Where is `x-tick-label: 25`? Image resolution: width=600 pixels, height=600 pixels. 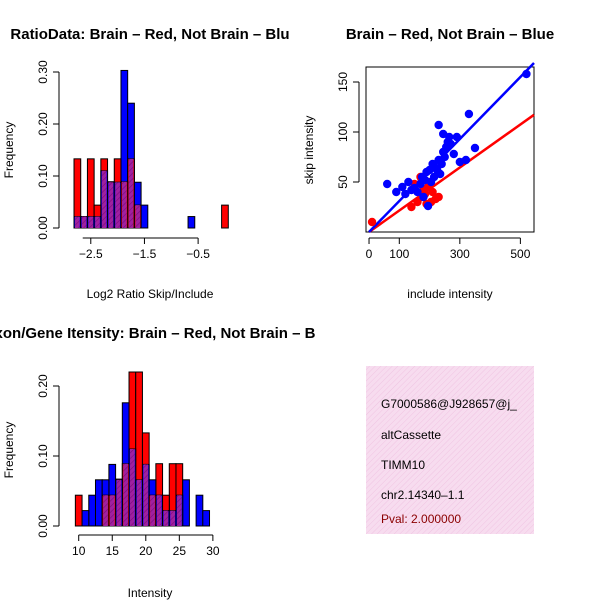
x-tick-label: 25 is located at coordinates (180, 551).